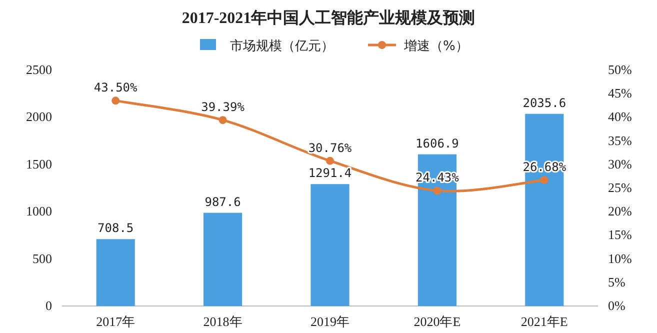  What do you see at coordinates (39, 69) in the screenshot?
I see `y-tick-label: 2500` at bounding box center [39, 69].